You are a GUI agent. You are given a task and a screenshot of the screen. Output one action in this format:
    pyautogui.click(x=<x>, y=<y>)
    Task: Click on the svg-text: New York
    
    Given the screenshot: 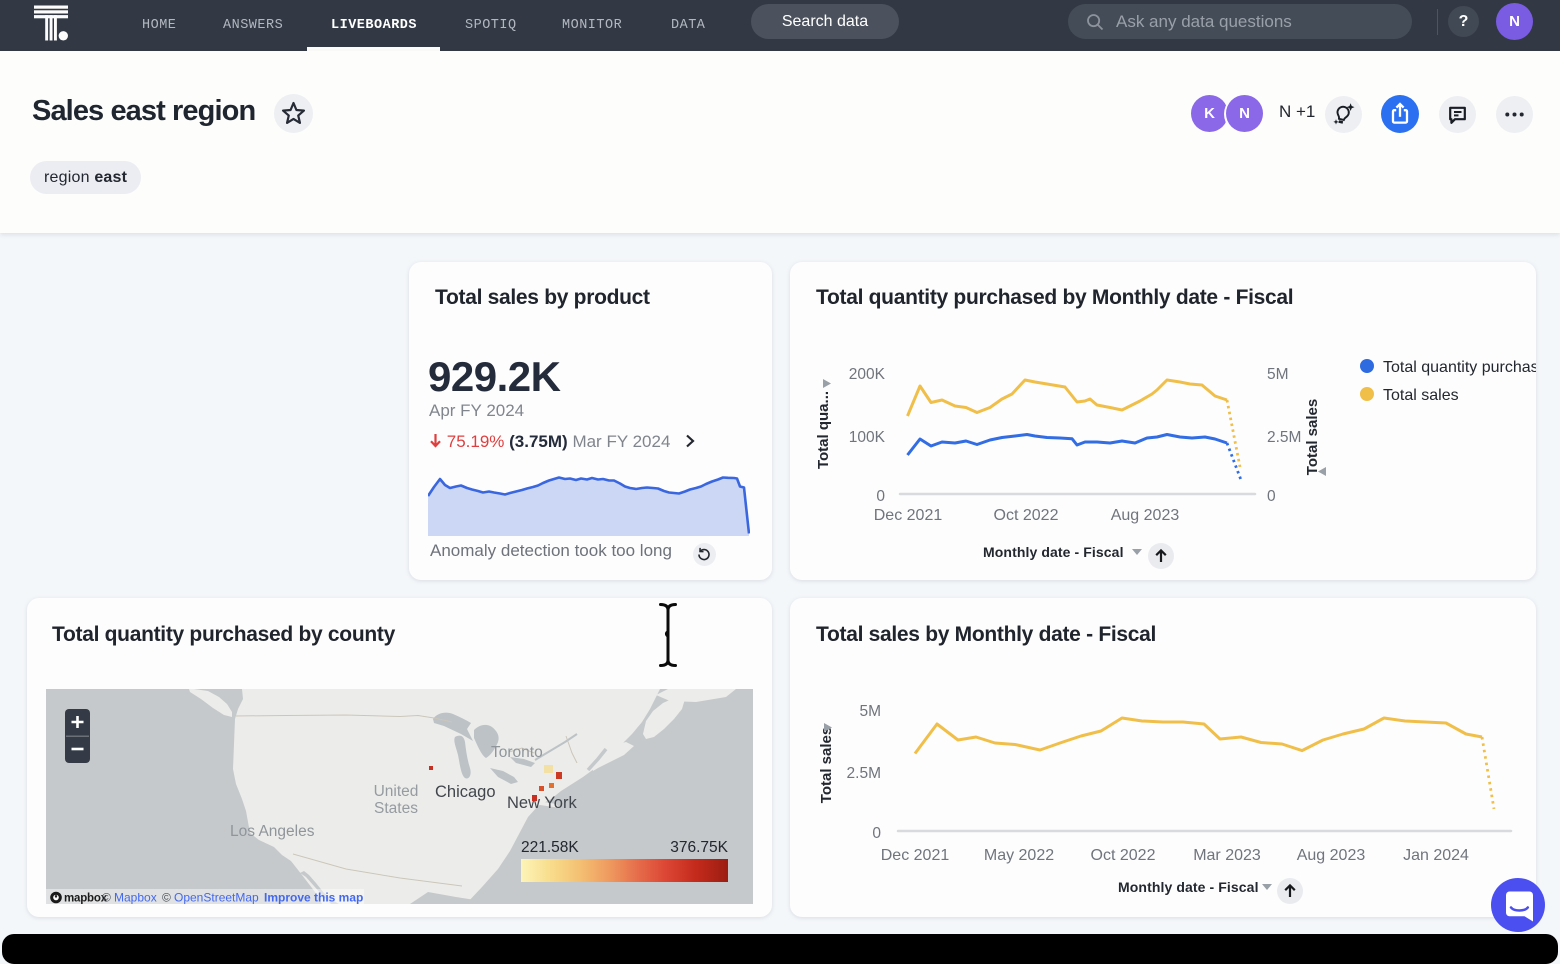 What is the action you would take?
    pyautogui.click(x=542, y=803)
    